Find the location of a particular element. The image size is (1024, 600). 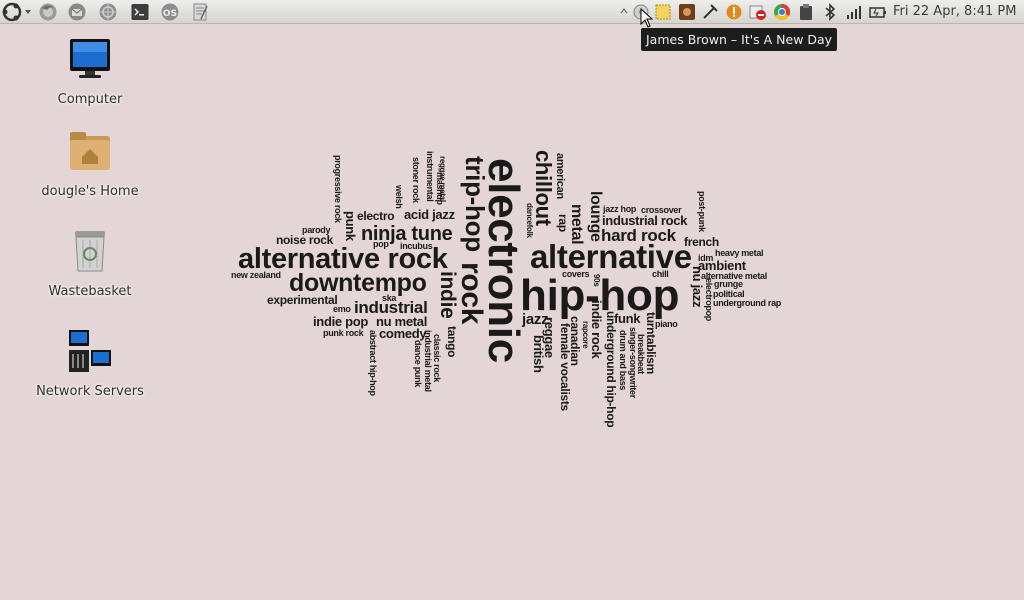

cloud-word: instrumental is located at coordinates (430, 176).